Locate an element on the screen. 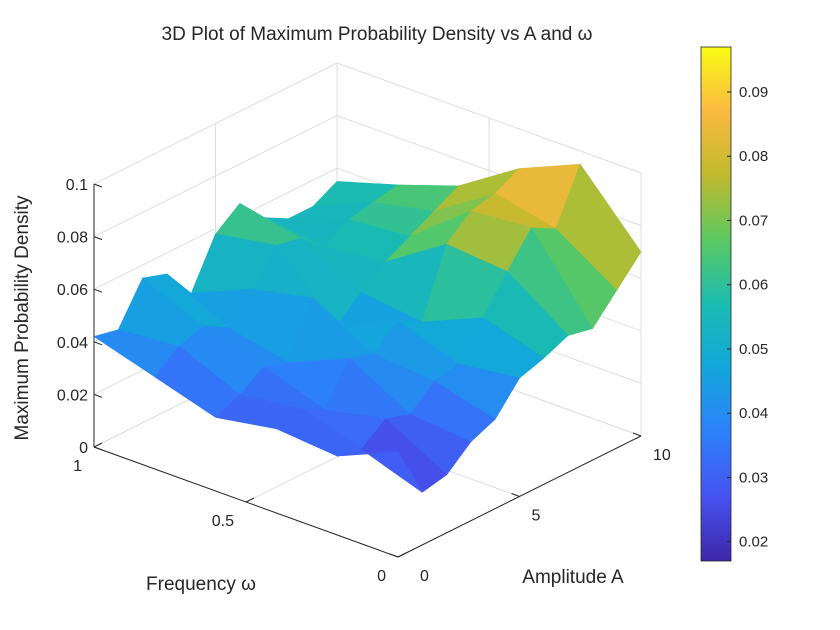 This screenshot has height=630, width=840. z-tick-label: 0 is located at coordinates (83, 448).